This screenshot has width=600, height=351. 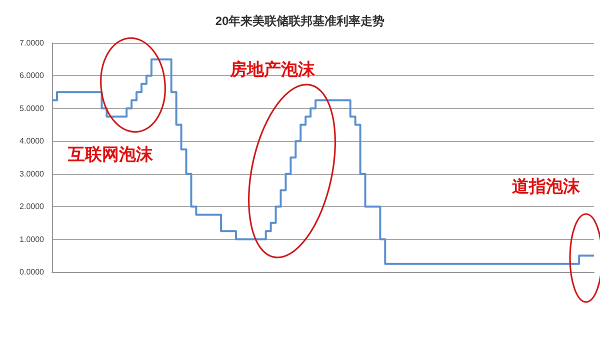 What do you see at coordinates (32, 239) in the screenshot?
I see `y-tick-label: 1.0000` at bounding box center [32, 239].